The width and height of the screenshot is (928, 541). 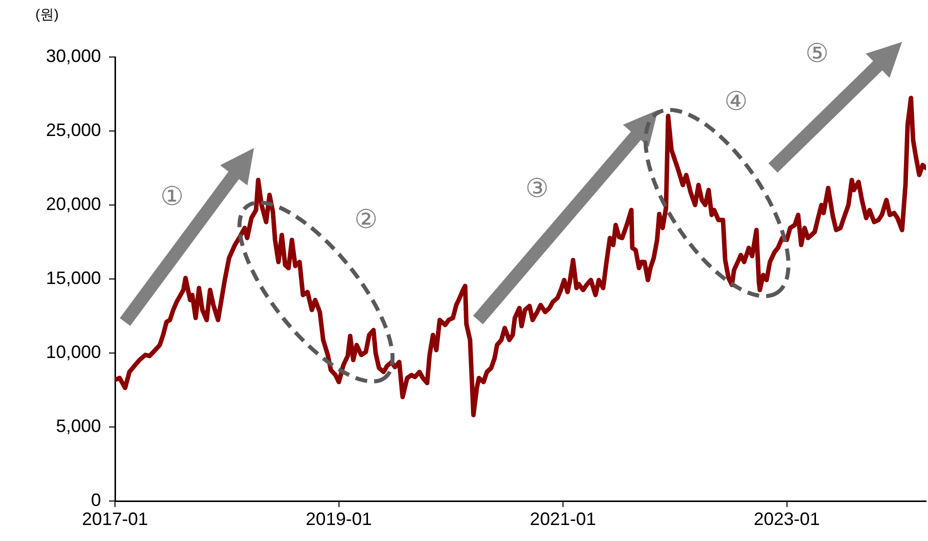 What do you see at coordinates (817, 53) in the screenshot?
I see `annotation: ⑤` at bounding box center [817, 53].